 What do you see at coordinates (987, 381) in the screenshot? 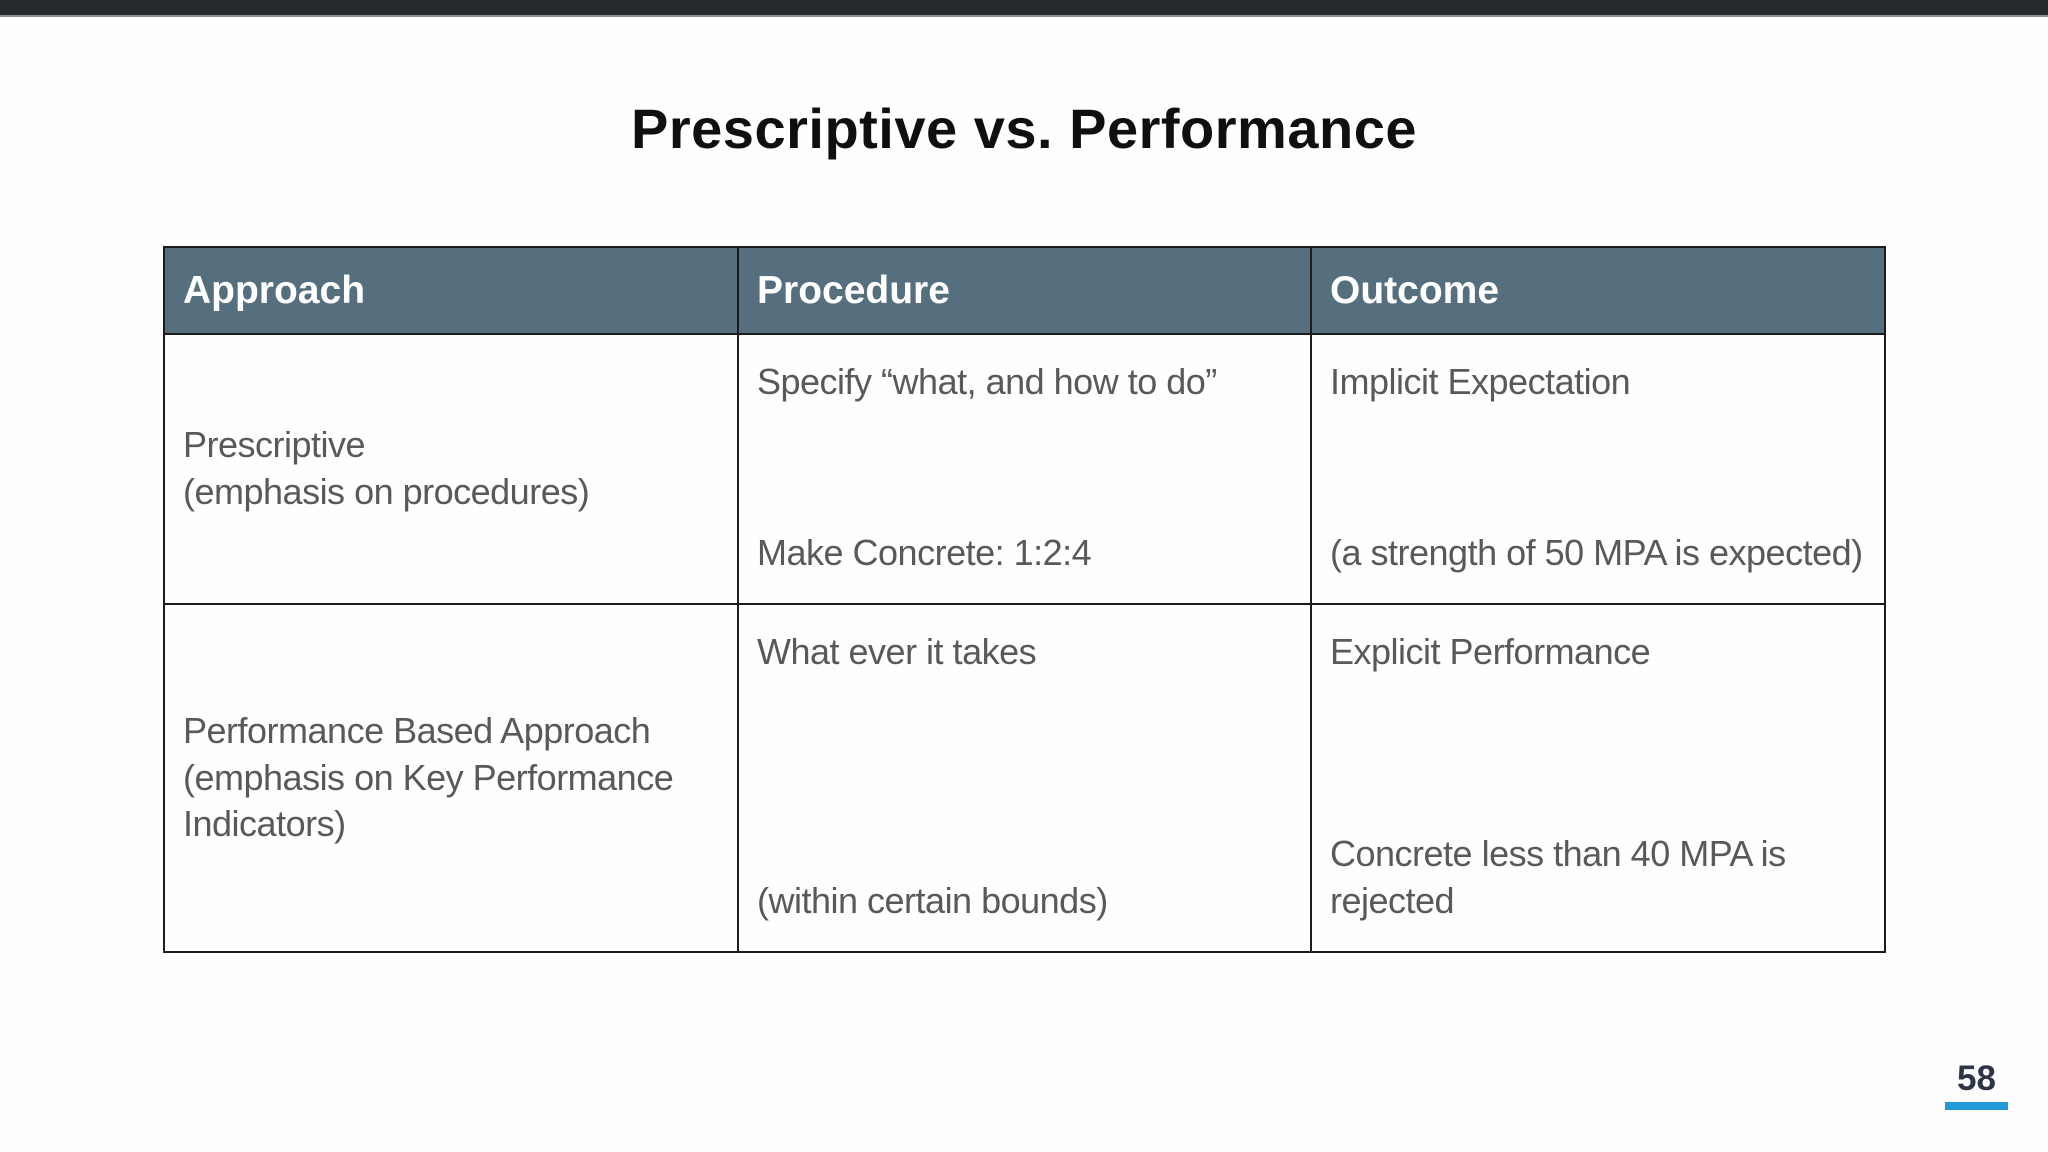
I see `procedure-main-text: Specify “what, and how to do”` at bounding box center [987, 381].